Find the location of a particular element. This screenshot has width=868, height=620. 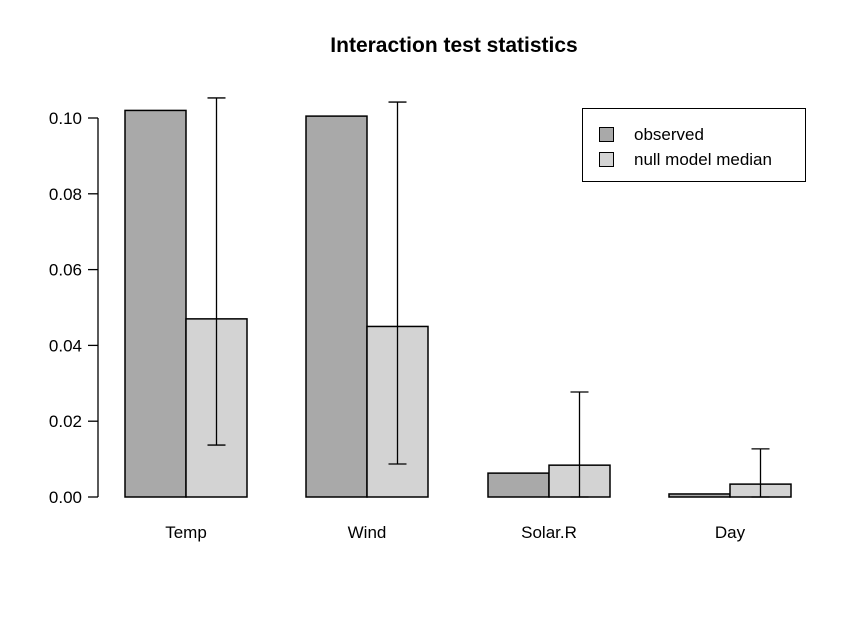

legend-label-observed: observed is located at coordinates (669, 134).